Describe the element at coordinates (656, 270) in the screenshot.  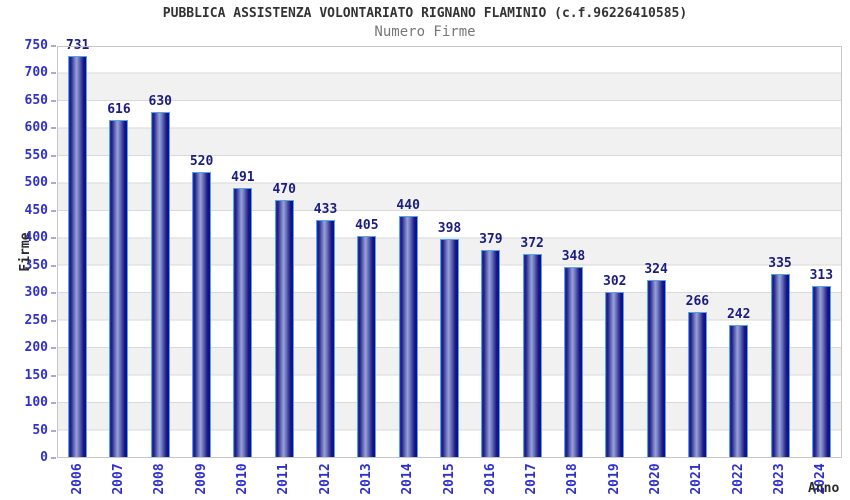
I see `bar-value-label: 324` at that location.